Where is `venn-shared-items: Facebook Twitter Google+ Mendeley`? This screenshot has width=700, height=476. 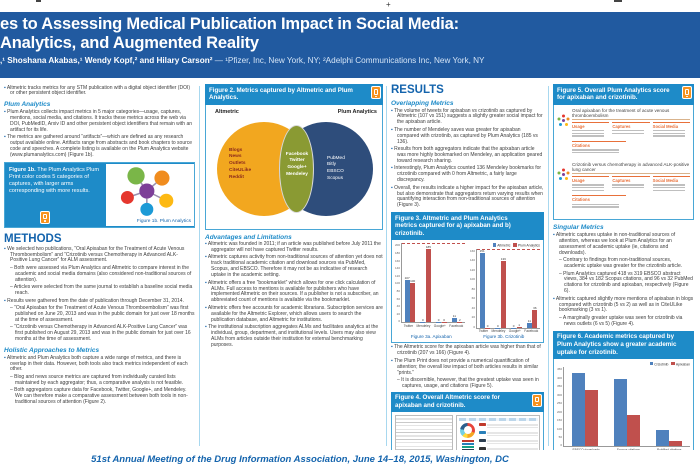 venn-shared-items: Facebook Twitter Google+ Mendeley is located at coordinates (297, 166).